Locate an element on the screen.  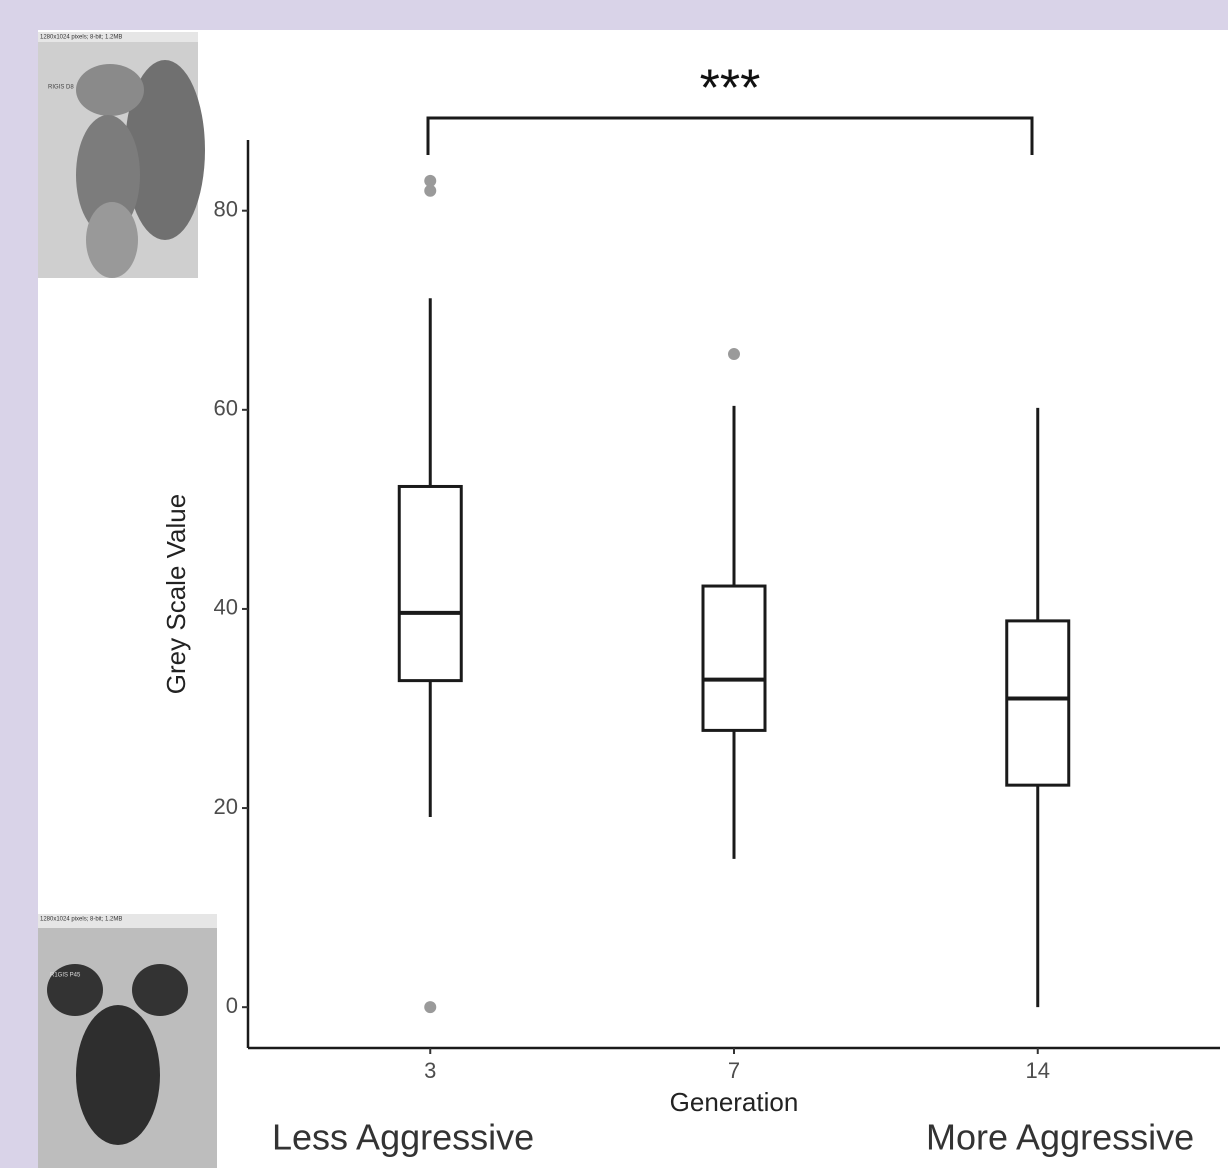
y-tick-label: 0 is located at coordinates (232, 1005).